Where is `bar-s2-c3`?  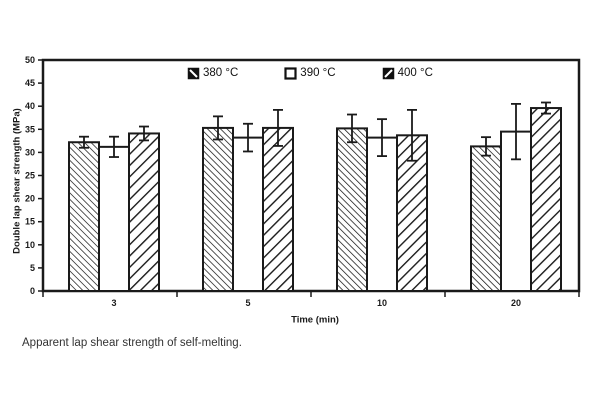
bar-s2-c3 is located at coordinates (546, 199).